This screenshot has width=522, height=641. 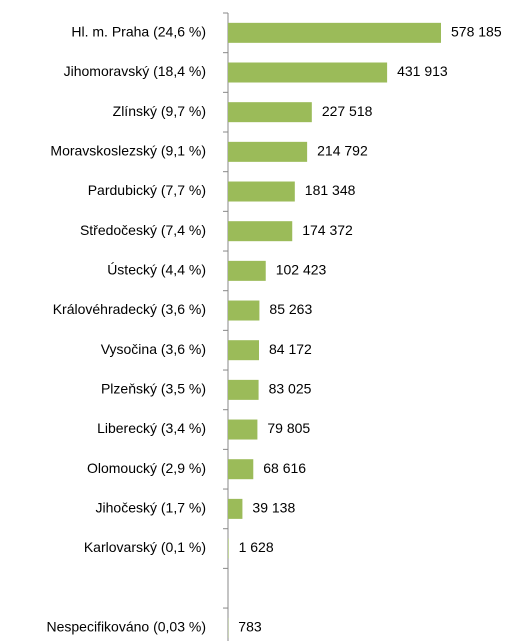 What do you see at coordinates (290, 309) in the screenshot?
I see `value-label: 85 263` at bounding box center [290, 309].